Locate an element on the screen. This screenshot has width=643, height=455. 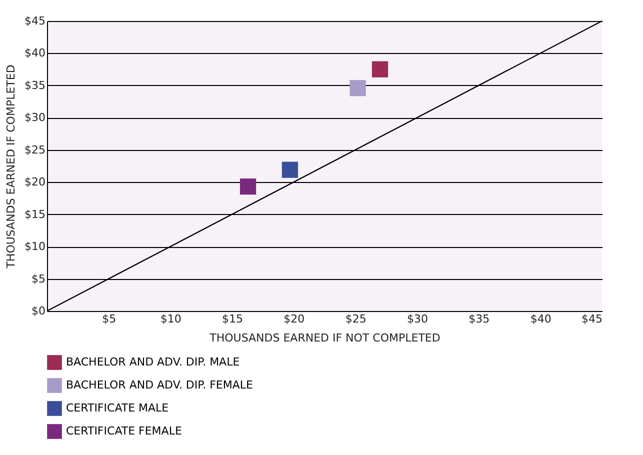
y-tick-label: $35 is located at coordinates (35, 85).